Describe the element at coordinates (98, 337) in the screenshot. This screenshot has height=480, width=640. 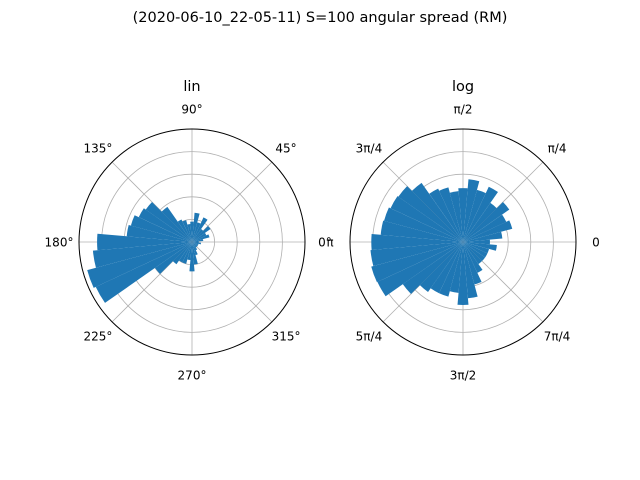
I see `theta-tick-label: 225°` at that location.